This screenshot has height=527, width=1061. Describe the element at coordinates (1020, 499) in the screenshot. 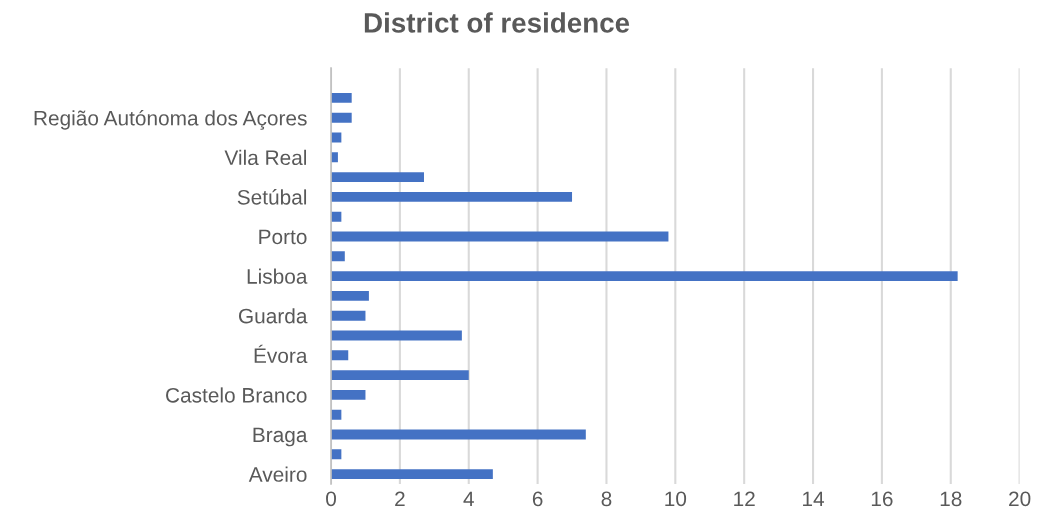

I see `x-tick-label: 20` at that location.